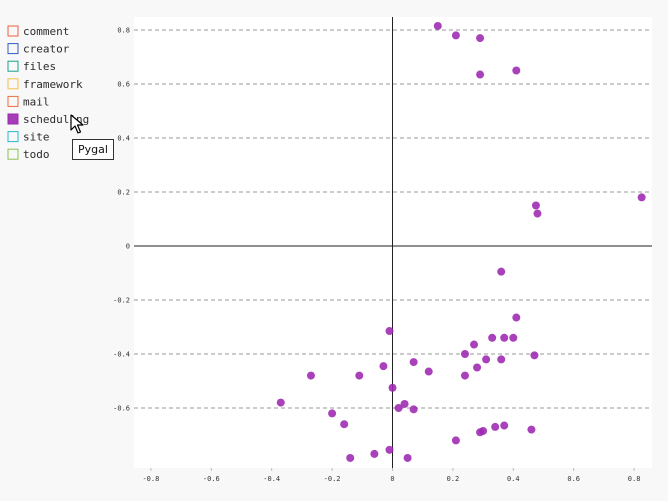 The image size is (668, 501). What do you see at coordinates (573, 479) in the screenshot?
I see `x-tick-label: 0.6` at bounding box center [573, 479].